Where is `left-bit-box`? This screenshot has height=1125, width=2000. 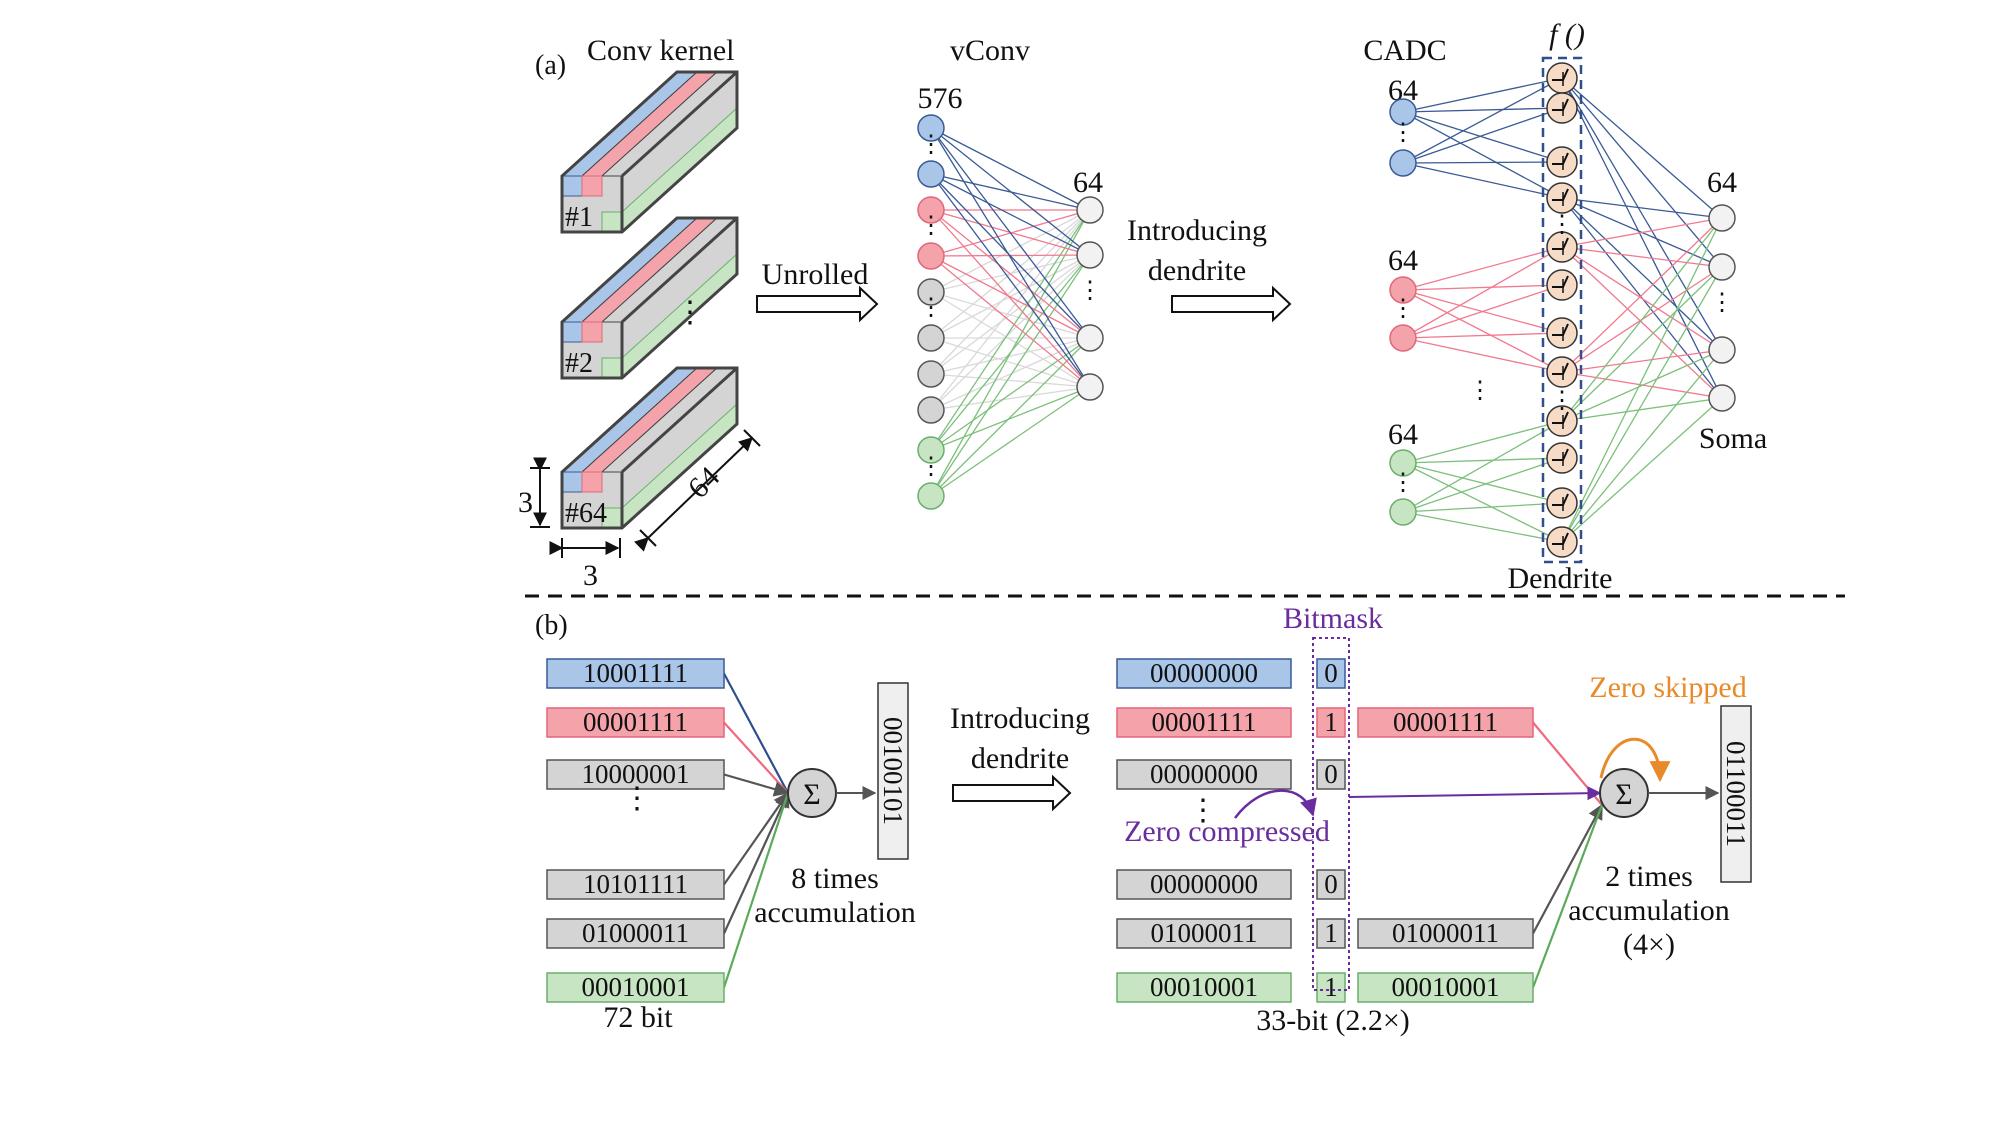 left-bit-box is located at coordinates (635, 987).